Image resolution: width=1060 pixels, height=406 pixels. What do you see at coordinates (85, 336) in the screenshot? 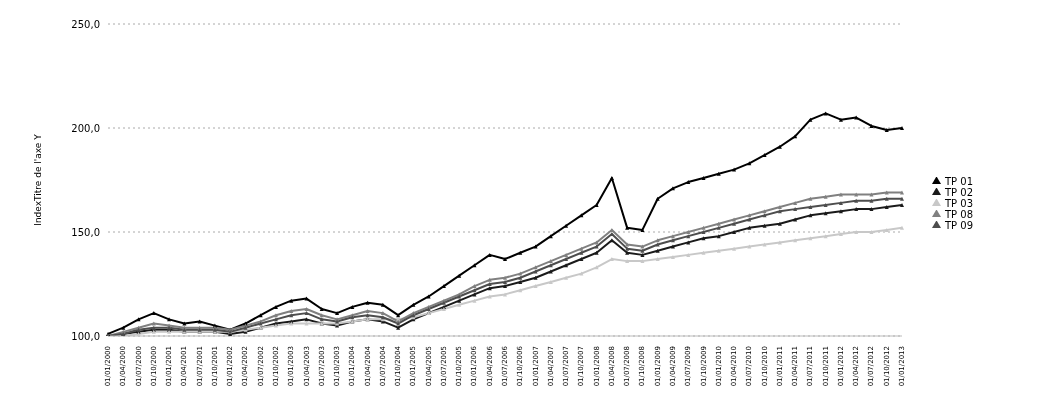
I see `y-tick-label: 100,0` at bounding box center [85, 336].